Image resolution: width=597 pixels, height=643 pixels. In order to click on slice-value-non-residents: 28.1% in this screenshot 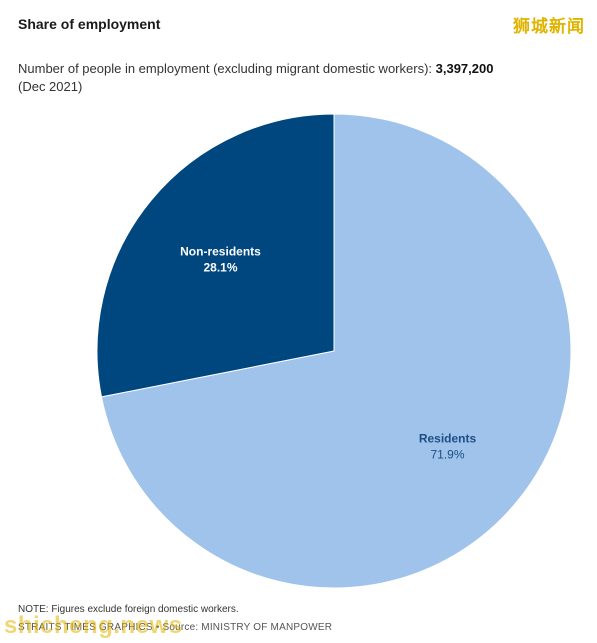, I will do `click(220, 268)`.